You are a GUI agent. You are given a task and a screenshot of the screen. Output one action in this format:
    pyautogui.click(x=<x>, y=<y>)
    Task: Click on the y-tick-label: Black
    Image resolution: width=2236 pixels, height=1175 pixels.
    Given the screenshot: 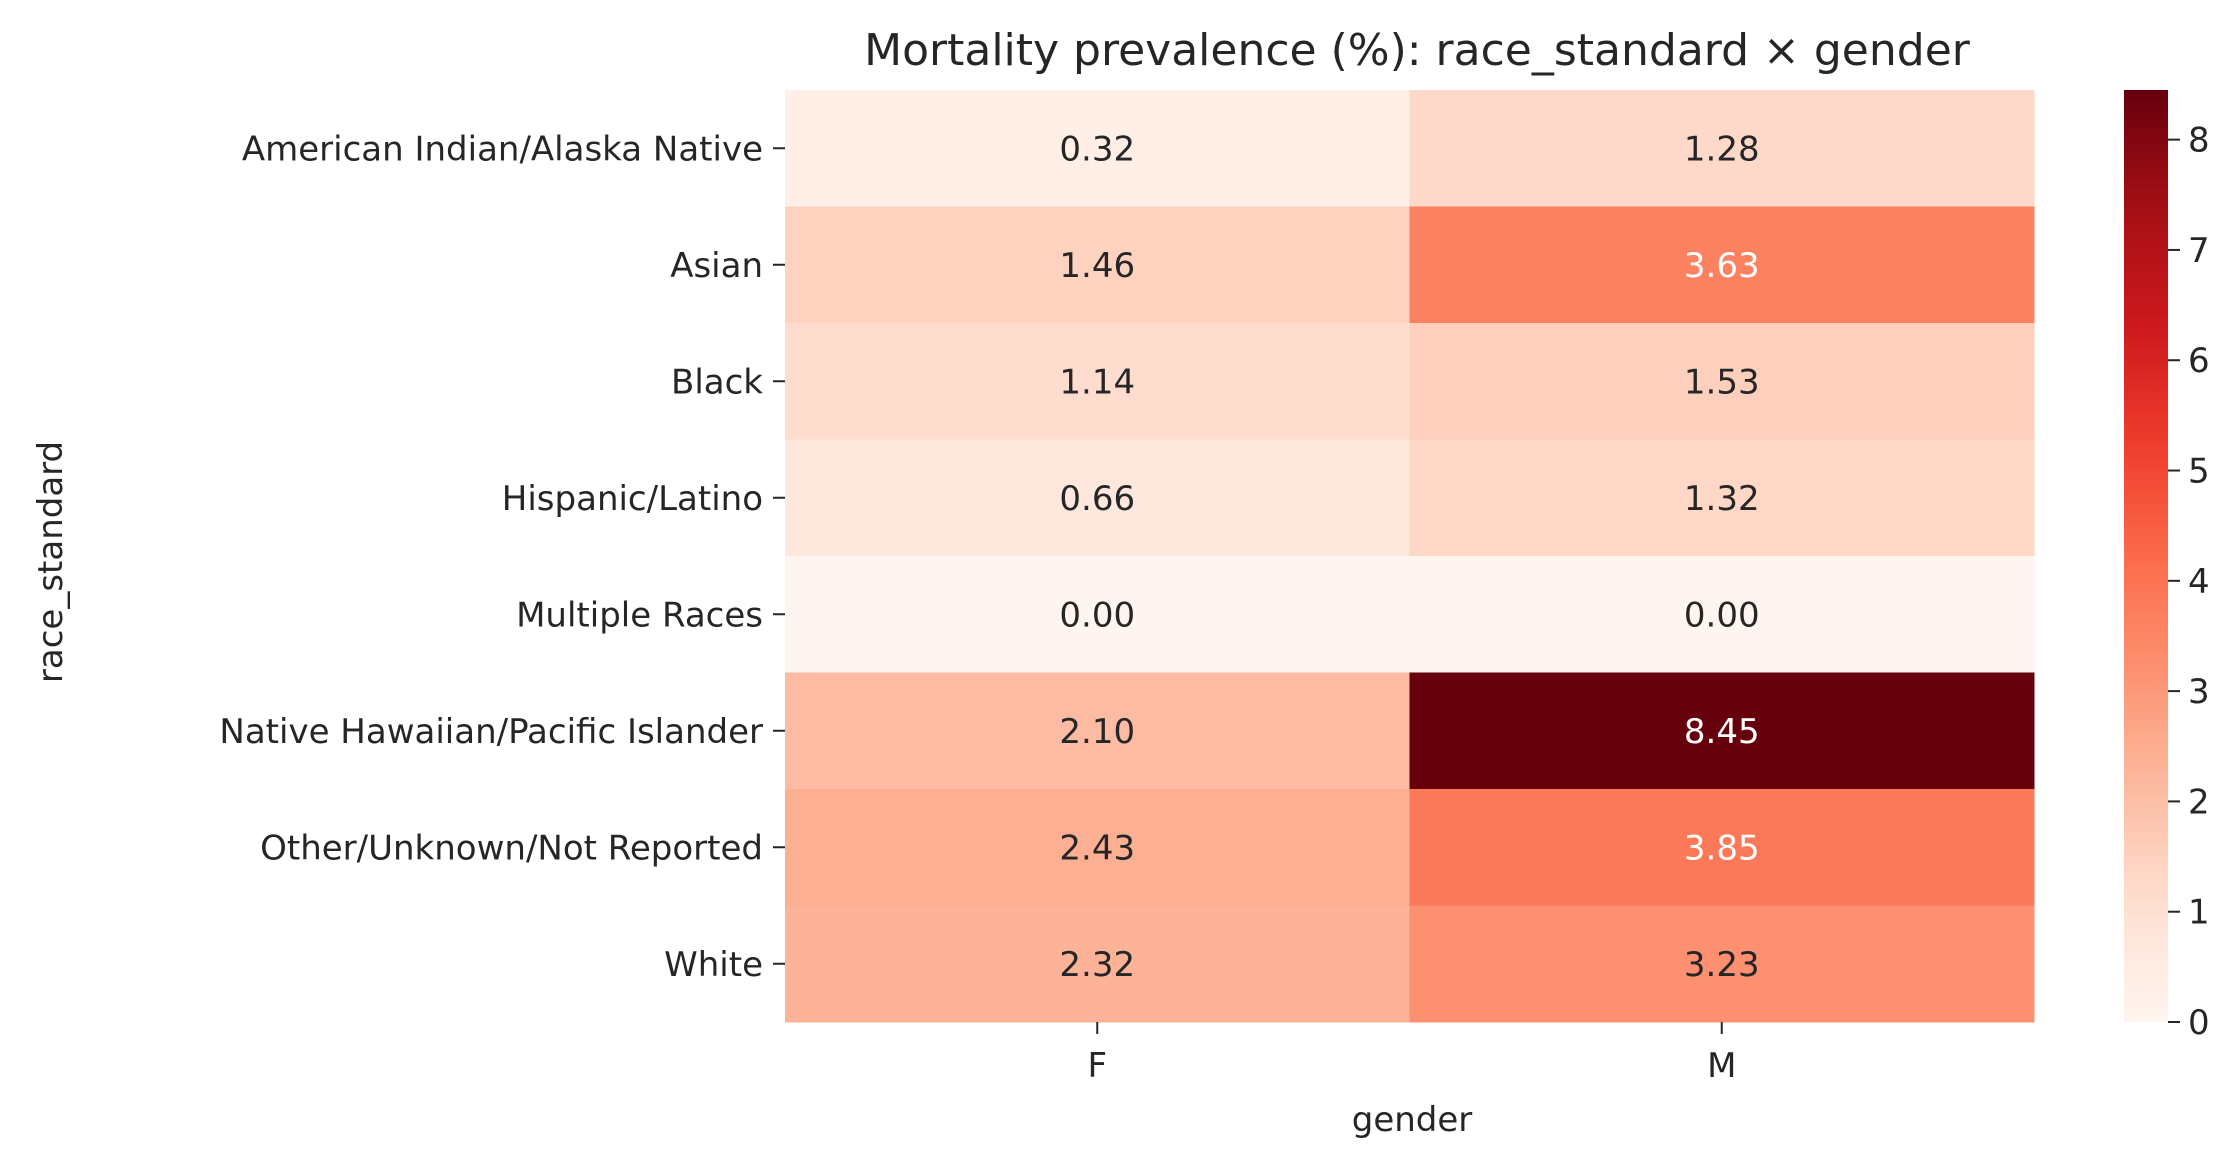 What is the action you would take?
    pyautogui.click(x=717, y=382)
    